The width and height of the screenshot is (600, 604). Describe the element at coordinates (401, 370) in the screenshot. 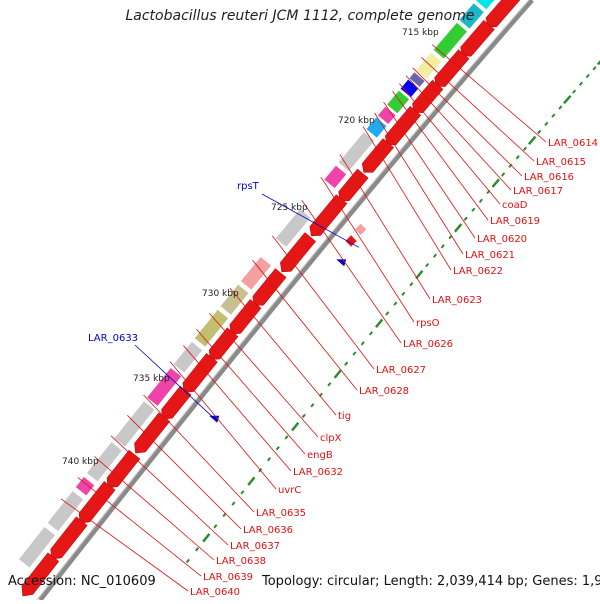

I see `gene-label: LAR_0627` at that location.